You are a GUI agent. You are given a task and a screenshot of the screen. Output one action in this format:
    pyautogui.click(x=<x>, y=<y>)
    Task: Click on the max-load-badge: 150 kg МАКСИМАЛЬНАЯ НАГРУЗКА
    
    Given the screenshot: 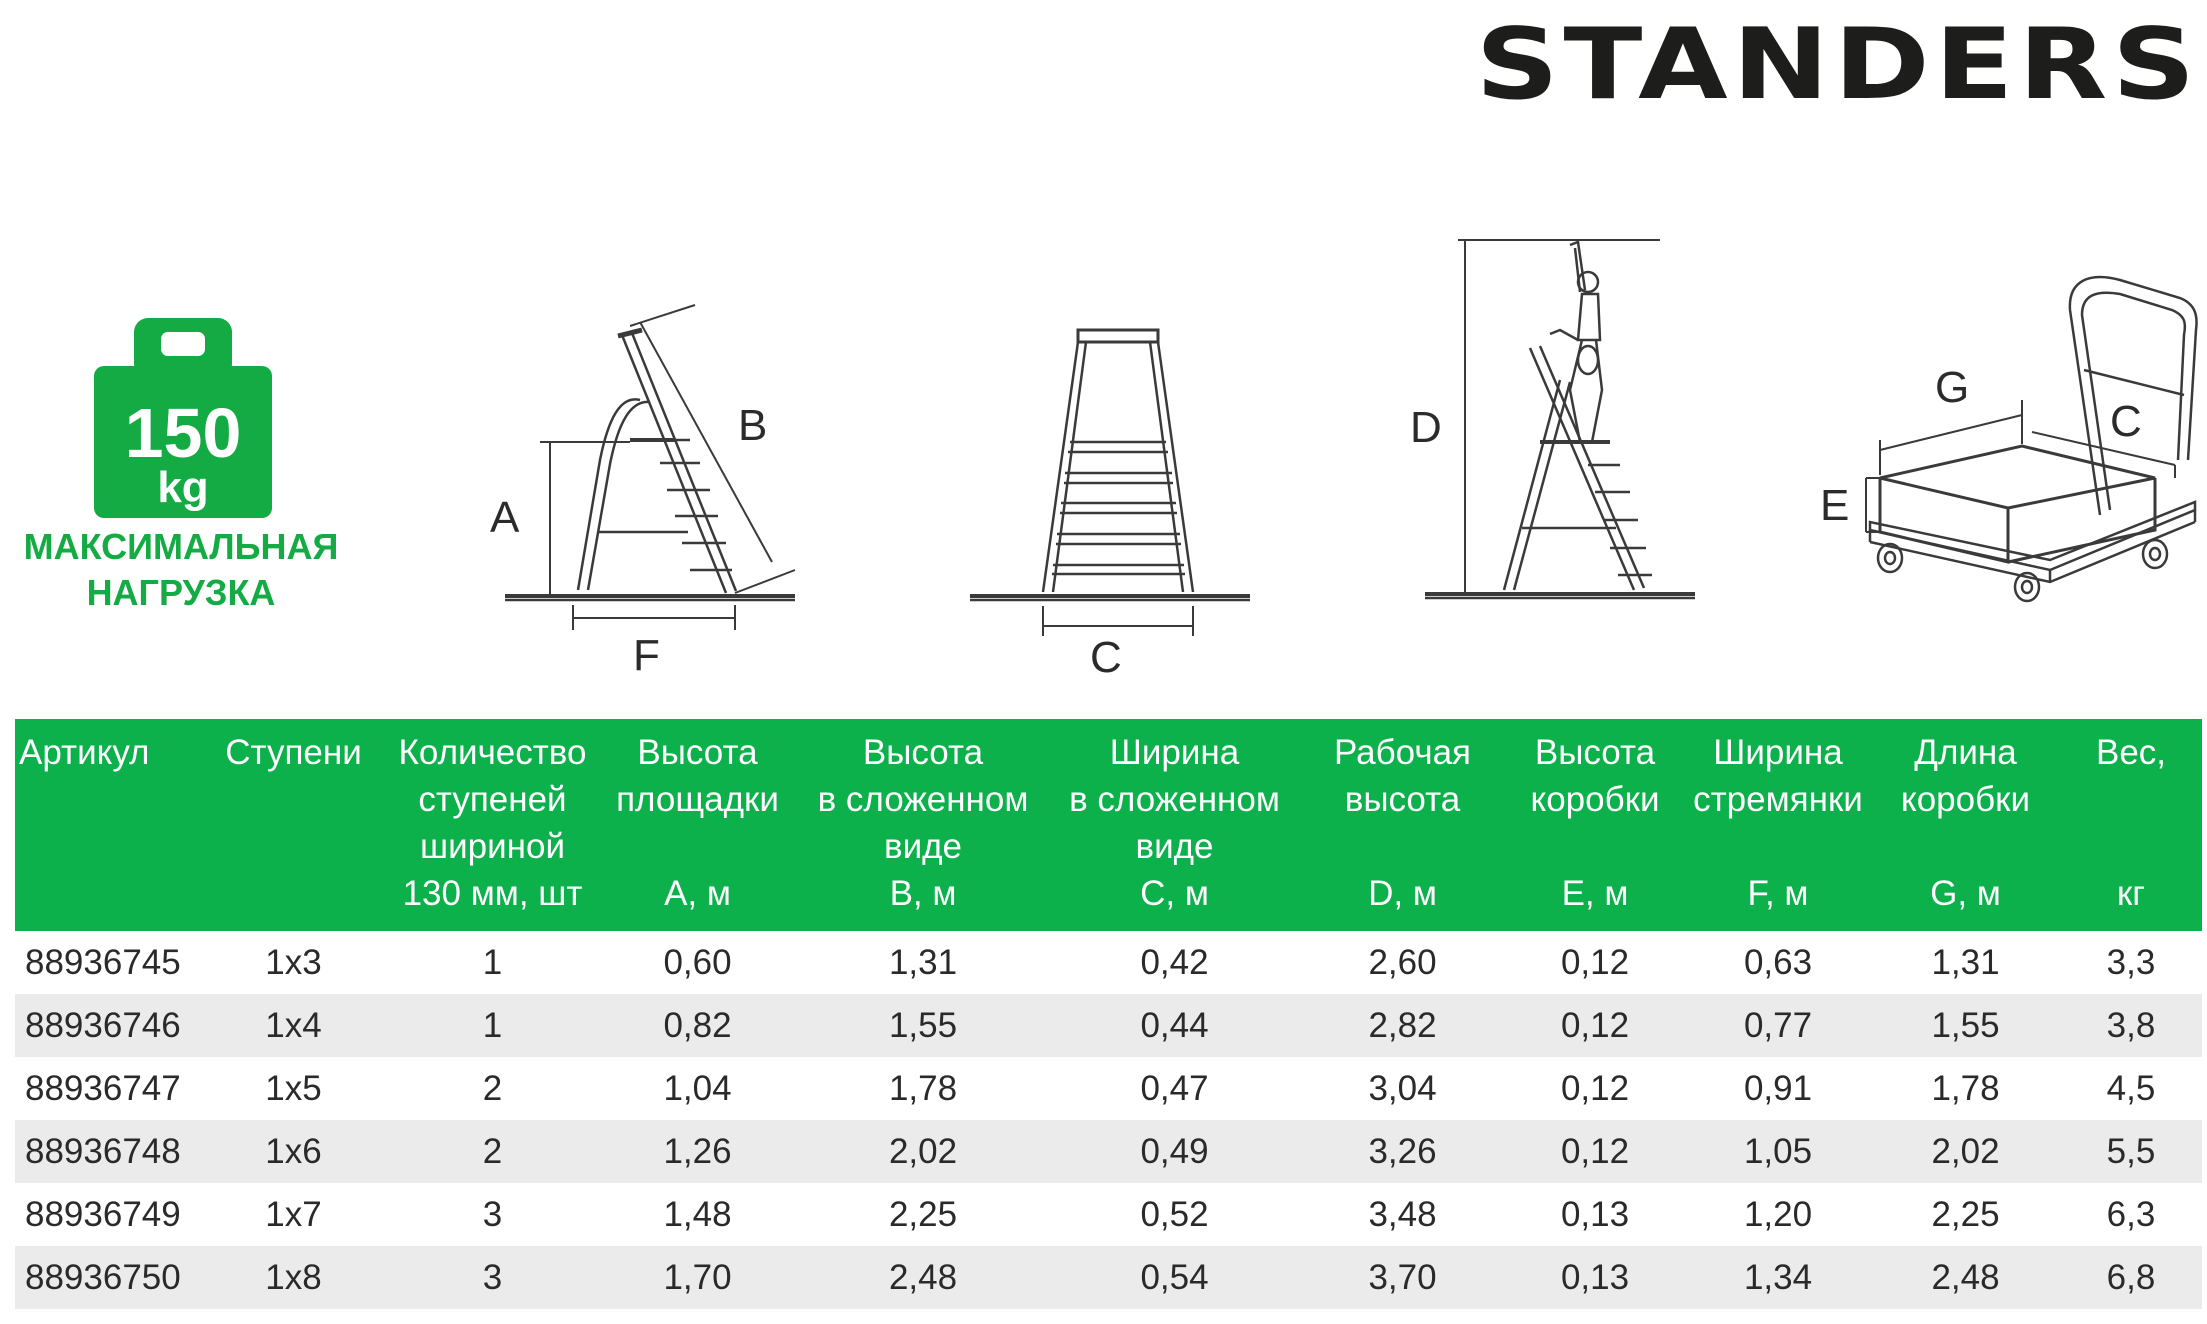 What is the action you would take?
    pyautogui.click(x=181, y=468)
    